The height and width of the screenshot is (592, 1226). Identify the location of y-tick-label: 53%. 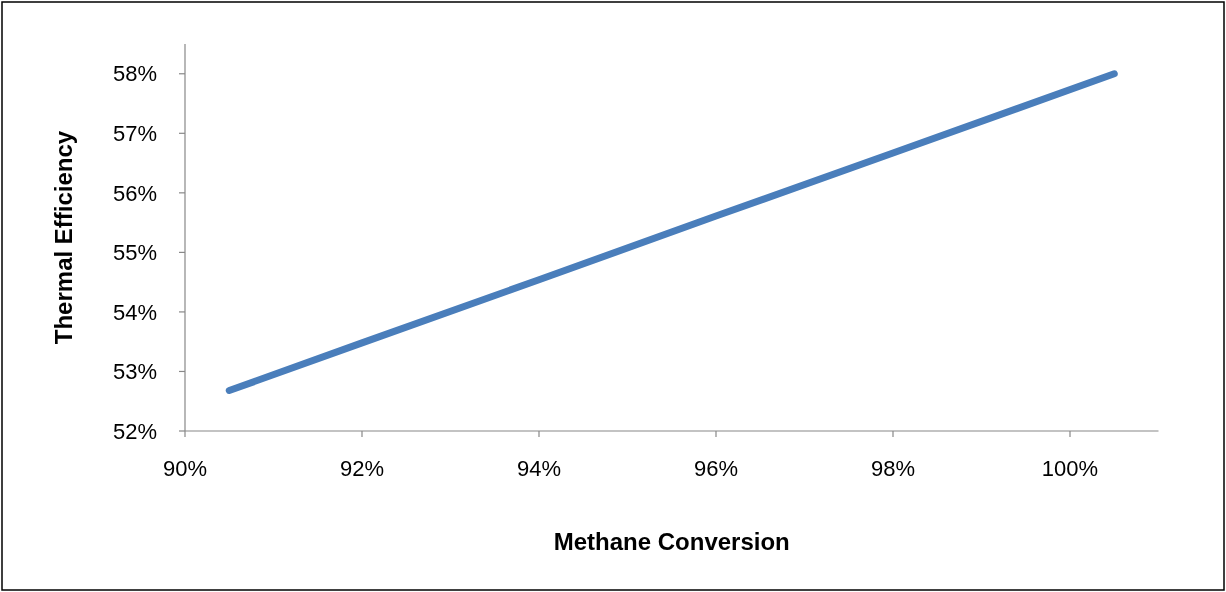
(134, 372).